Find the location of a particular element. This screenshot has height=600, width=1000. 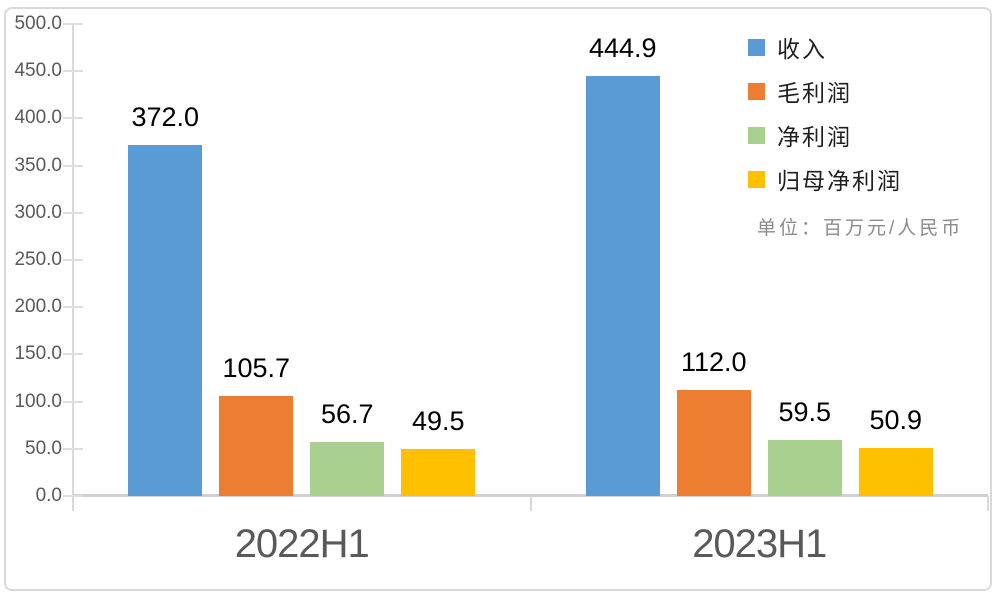

legend: 收入 毛利润 净利润 归母净利润 is located at coordinates (825, 121).